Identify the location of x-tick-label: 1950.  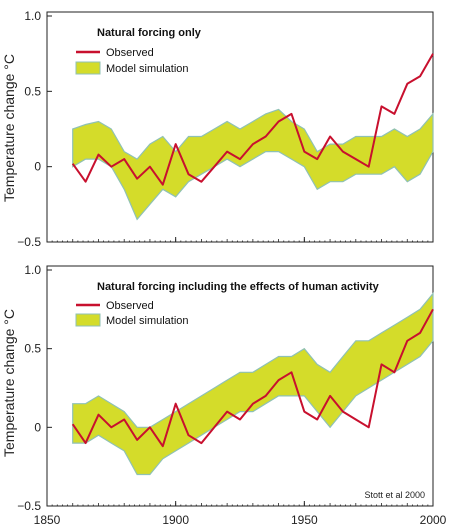
(304, 520).